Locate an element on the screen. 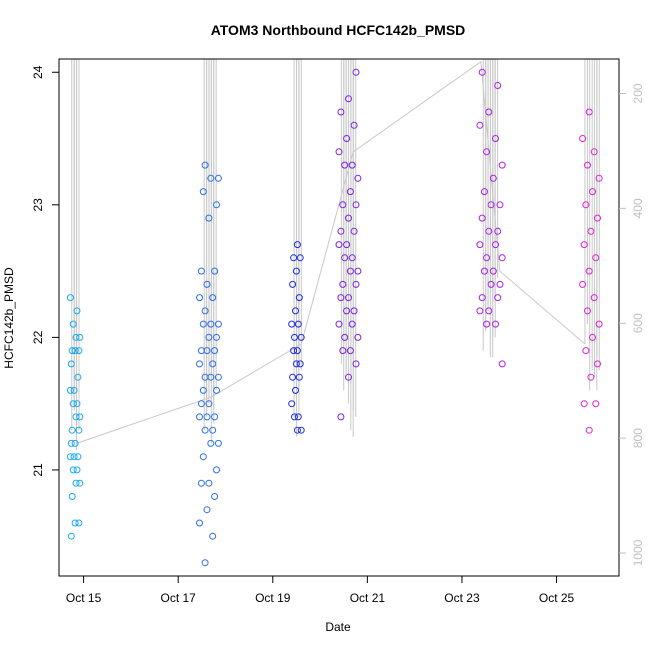  right-tick-label-1: 400 is located at coordinates (638, 208).